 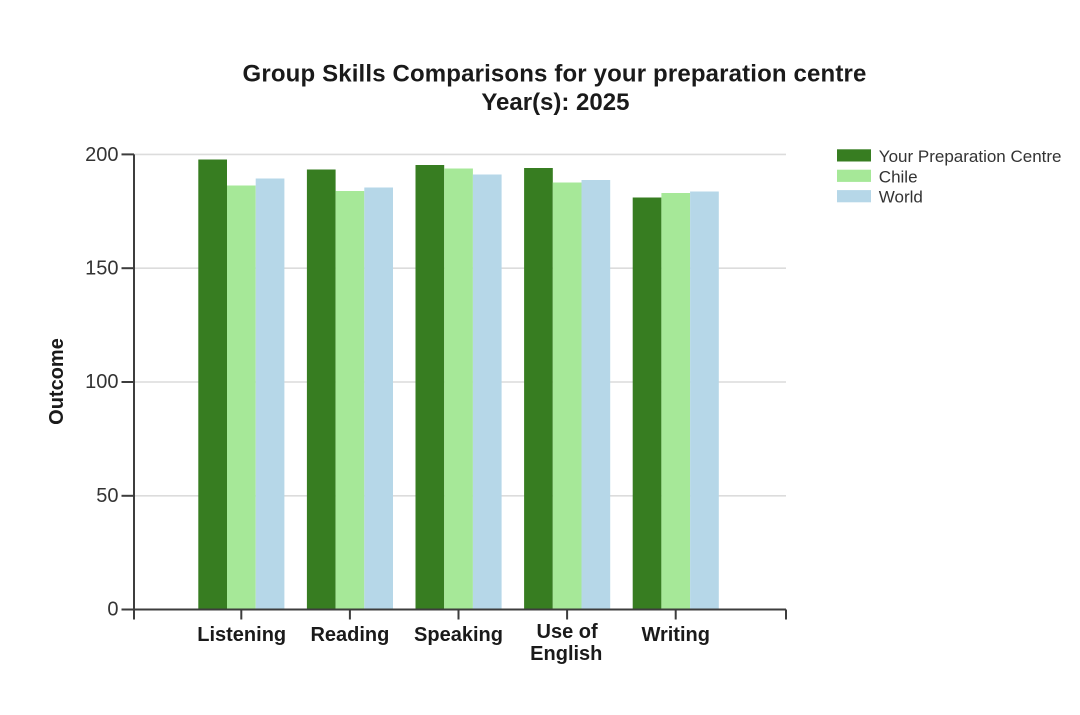 What do you see at coordinates (675, 635) in the screenshot?
I see `svg-text: Writing` at bounding box center [675, 635].